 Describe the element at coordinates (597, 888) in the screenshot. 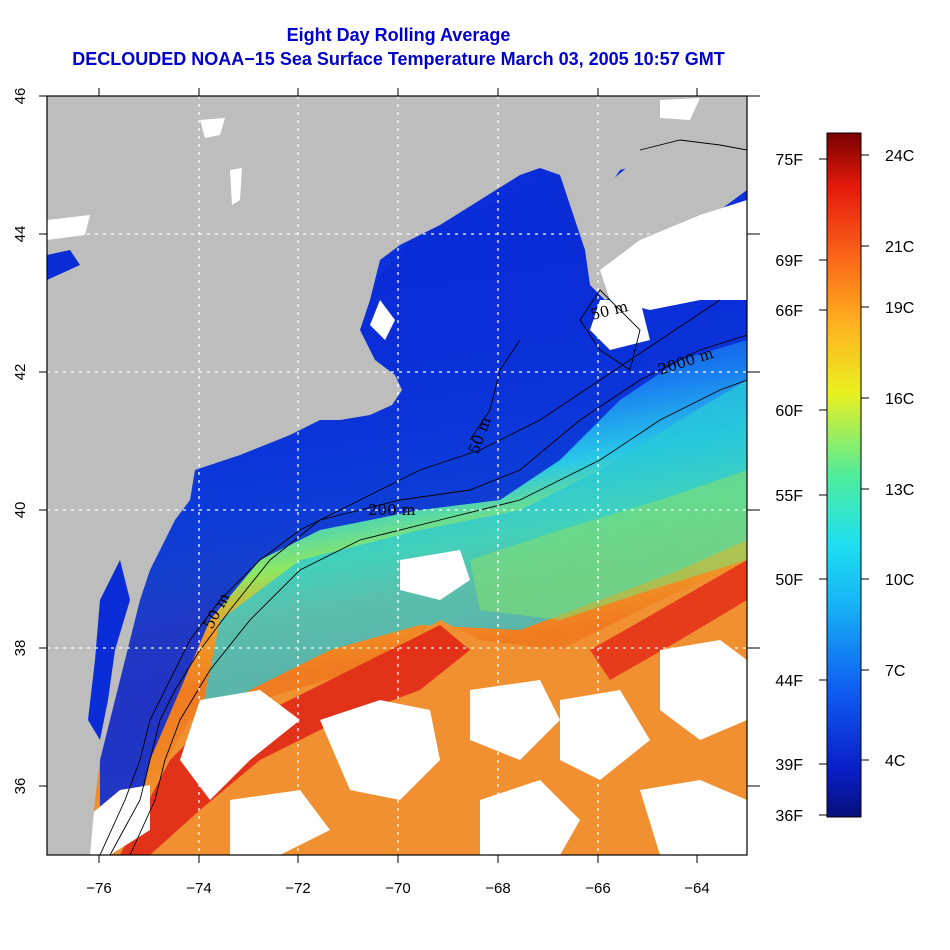

I see `lon-tick-label: −66` at that location.